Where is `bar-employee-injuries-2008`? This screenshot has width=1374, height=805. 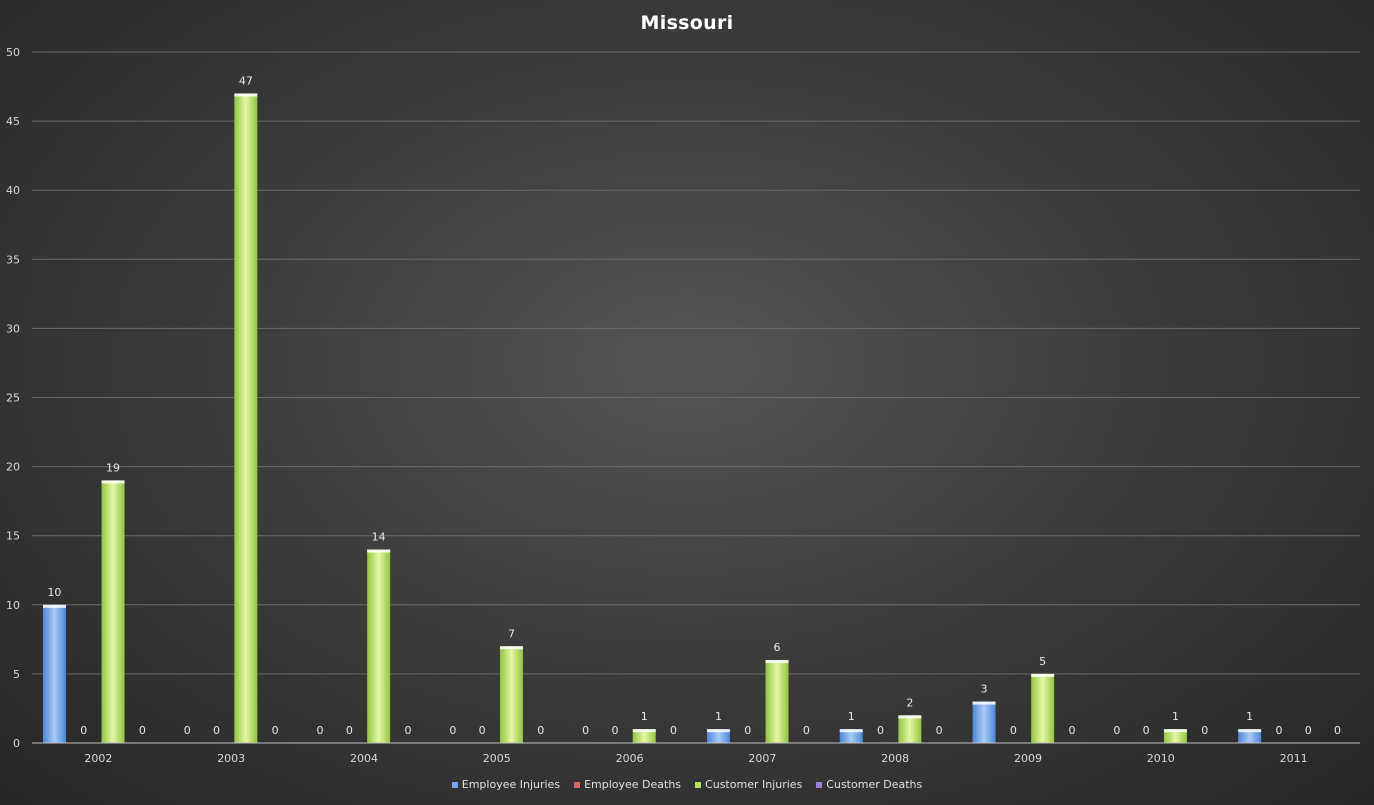
bar-employee-injuries-2008 is located at coordinates (851, 736).